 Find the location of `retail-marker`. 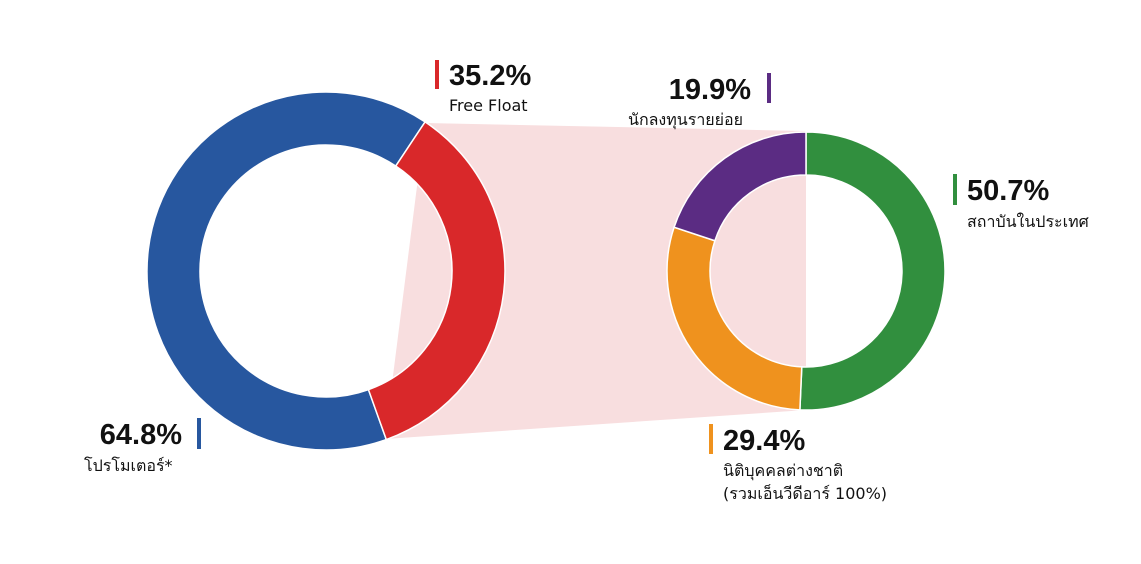

retail-marker is located at coordinates (769, 88).